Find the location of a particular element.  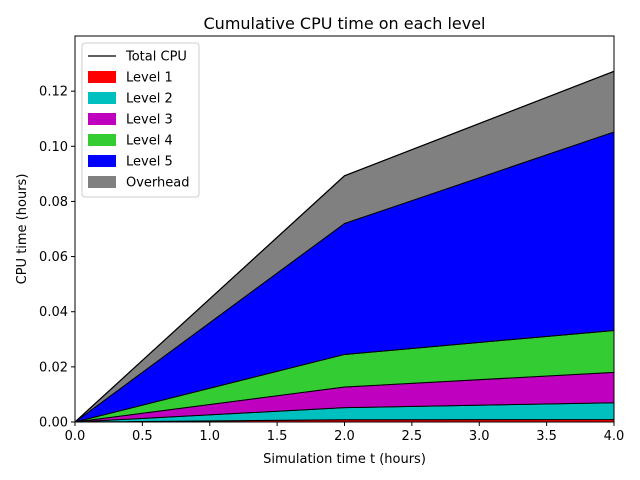

legend-label-level-4: Level 4 is located at coordinates (149, 141).